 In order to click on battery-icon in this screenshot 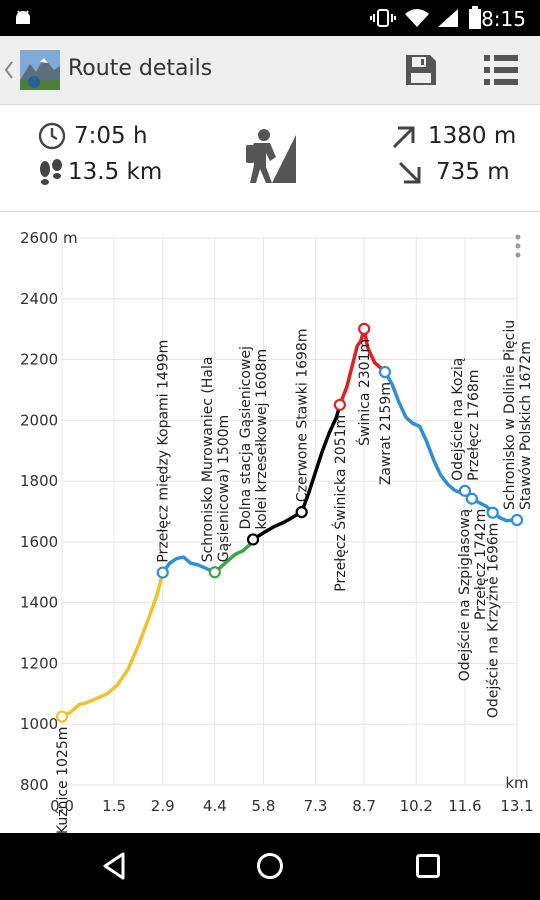, I will do `click(475, 17)`.